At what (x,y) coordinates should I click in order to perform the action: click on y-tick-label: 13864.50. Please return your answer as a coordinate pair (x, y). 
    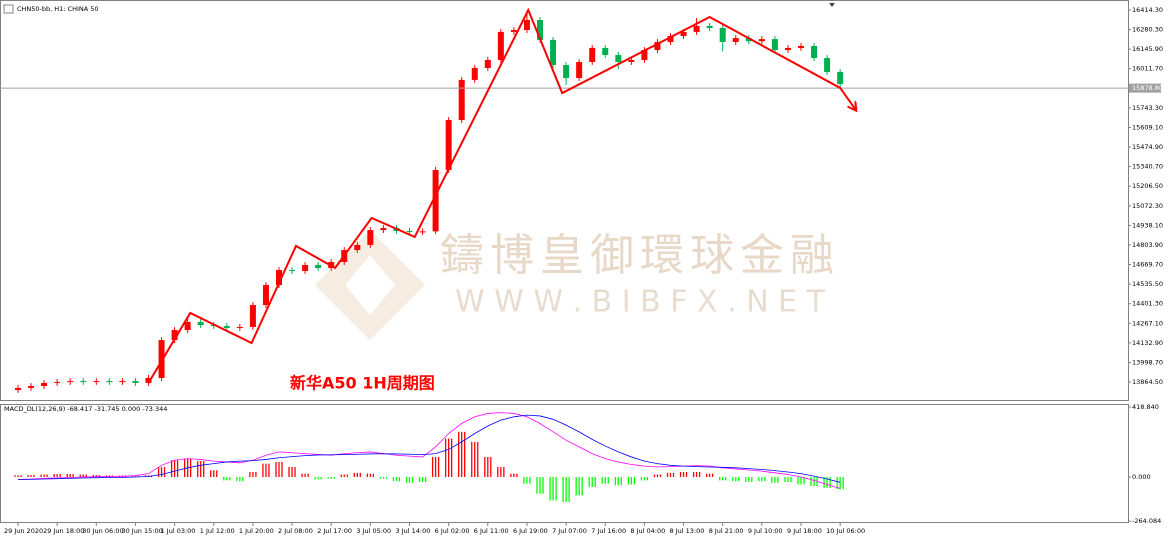
    Looking at the image, I should click on (1147, 382).